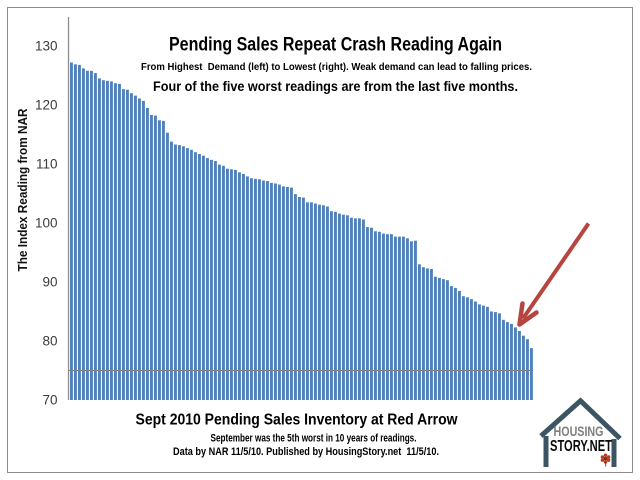  Describe the element at coordinates (335, 45) in the screenshot. I see `svg-text:Pending Sales Repeat Crash Rea: Pending Sales Repeat Crash Reading Again` at that location.